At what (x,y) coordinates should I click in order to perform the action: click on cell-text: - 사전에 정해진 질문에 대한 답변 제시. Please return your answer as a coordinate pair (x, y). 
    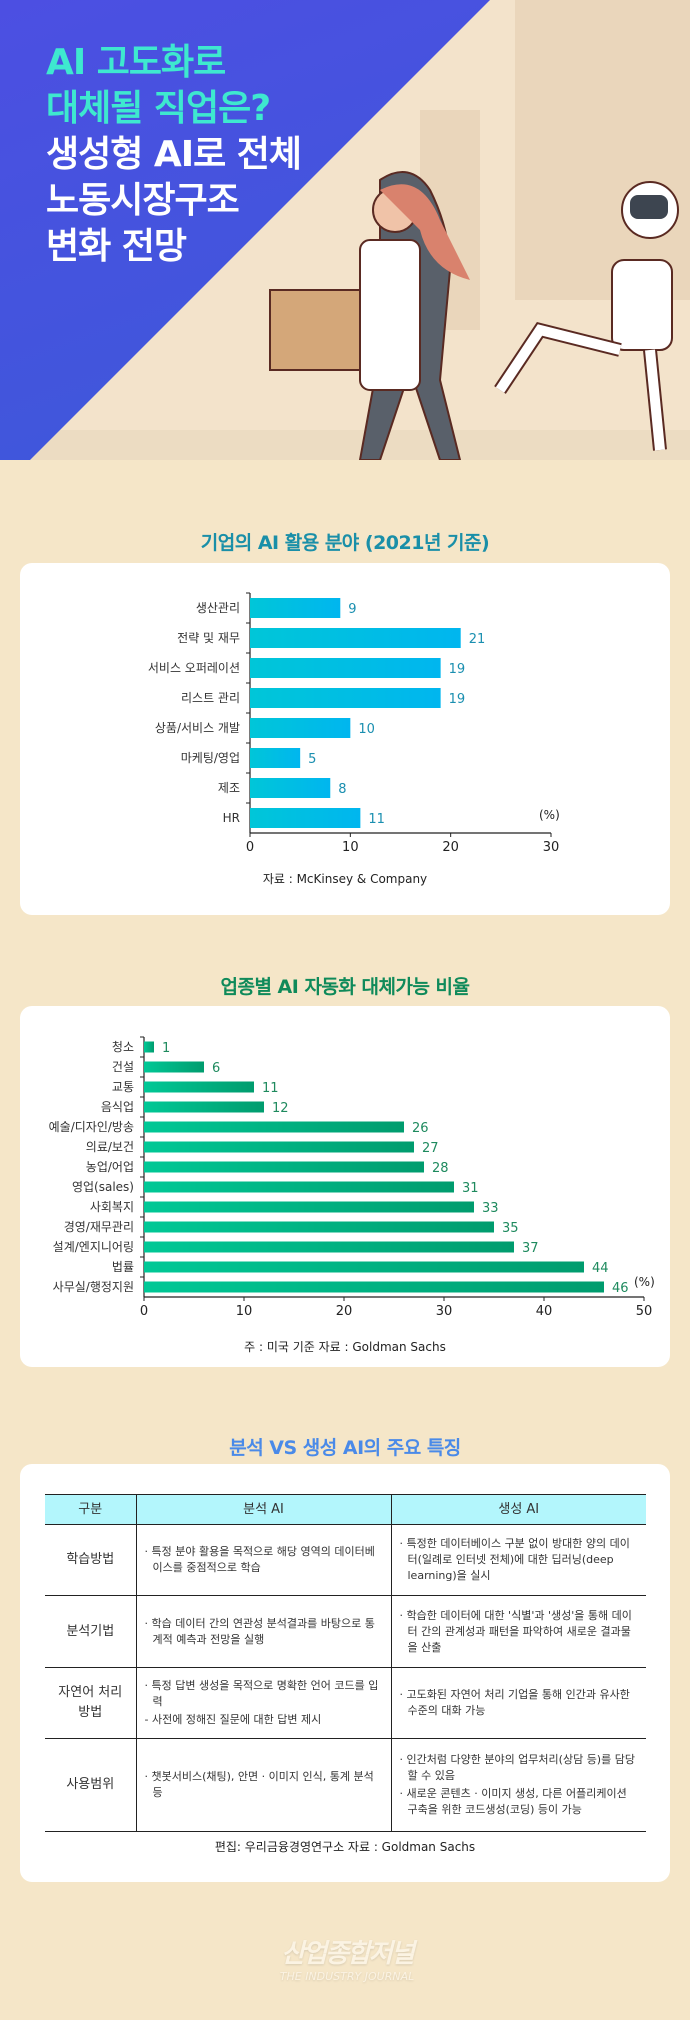
    Looking at the image, I should click on (233, 1719).